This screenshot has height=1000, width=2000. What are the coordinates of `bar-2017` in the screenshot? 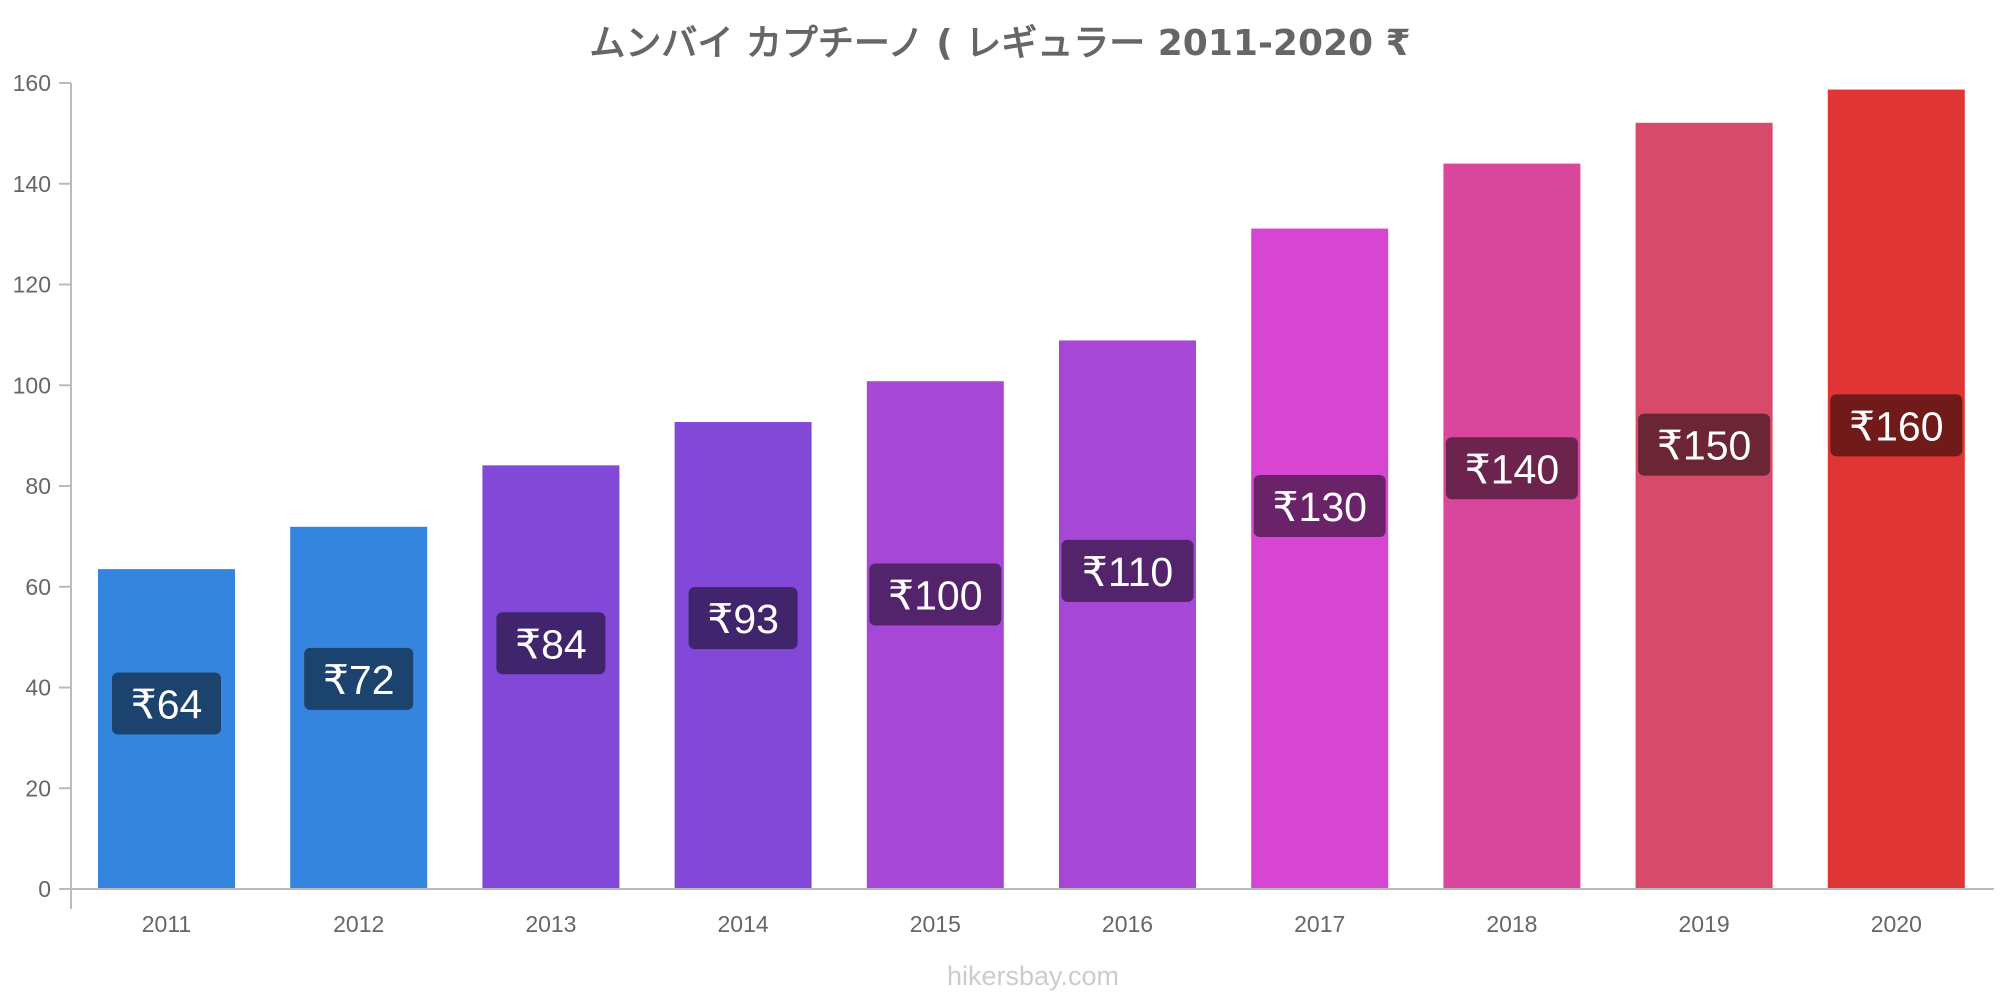 It's located at (1320, 559).